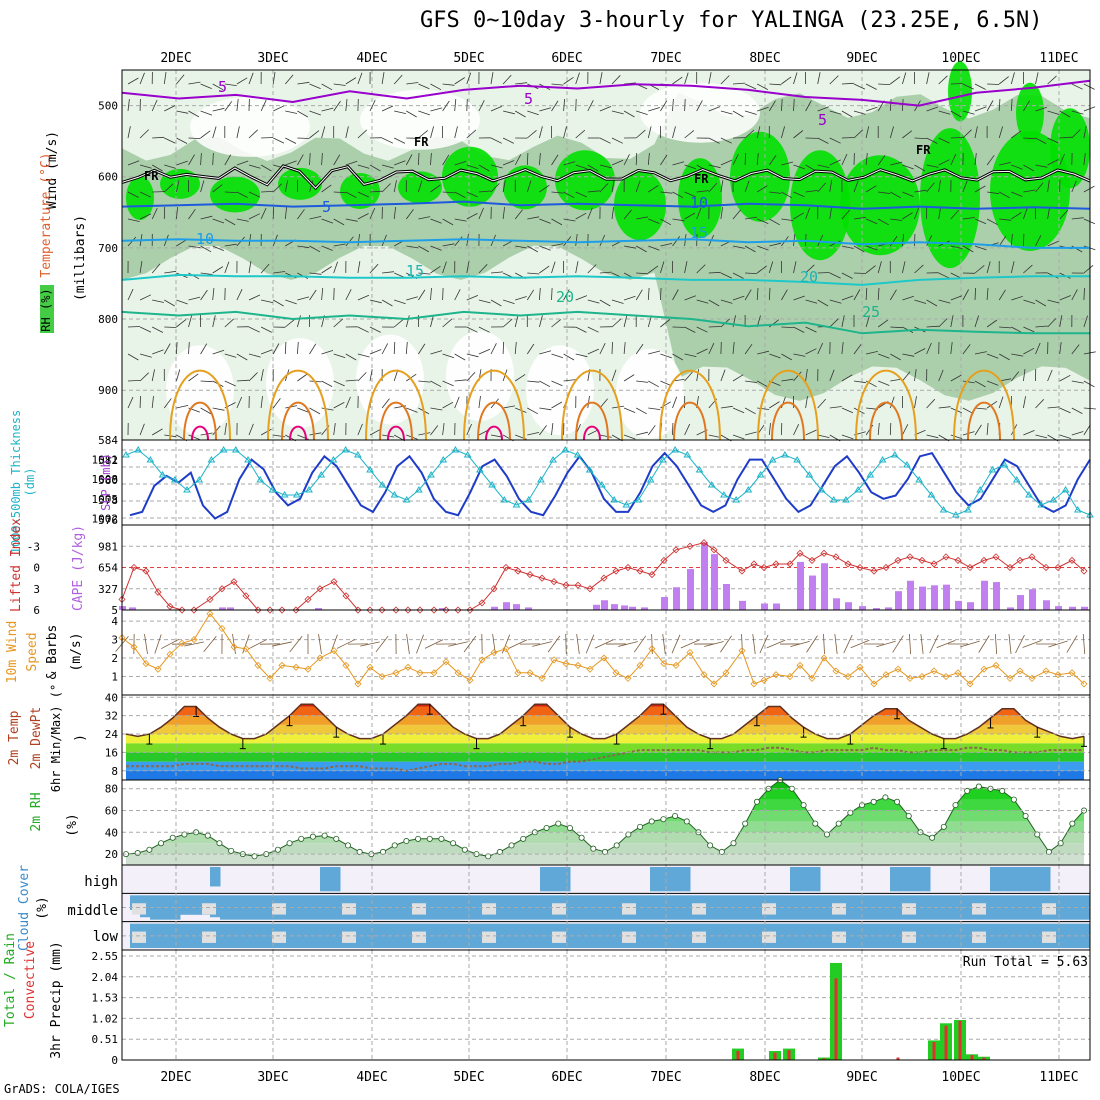 This screenshot has height=1100, width=1100. Describe the element at coordinates (30, 482) in the screenshot. I see `thickness-axis-unit: (dm)` at that location.